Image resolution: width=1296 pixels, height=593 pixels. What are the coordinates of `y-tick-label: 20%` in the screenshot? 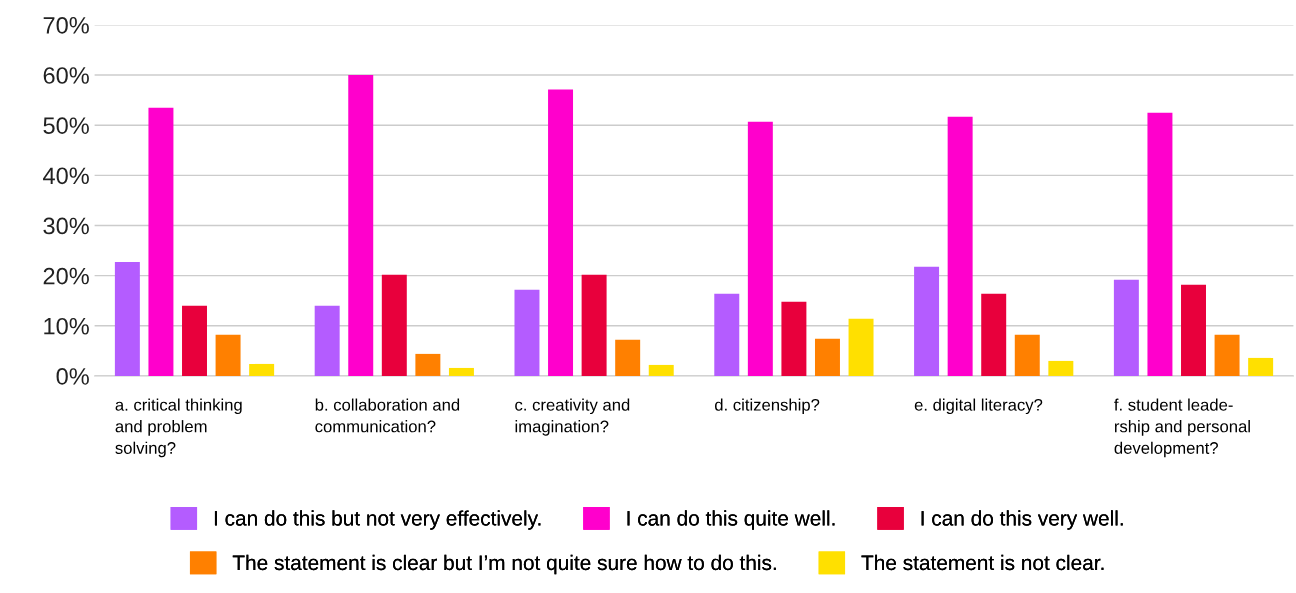 It's located at (66, 276).